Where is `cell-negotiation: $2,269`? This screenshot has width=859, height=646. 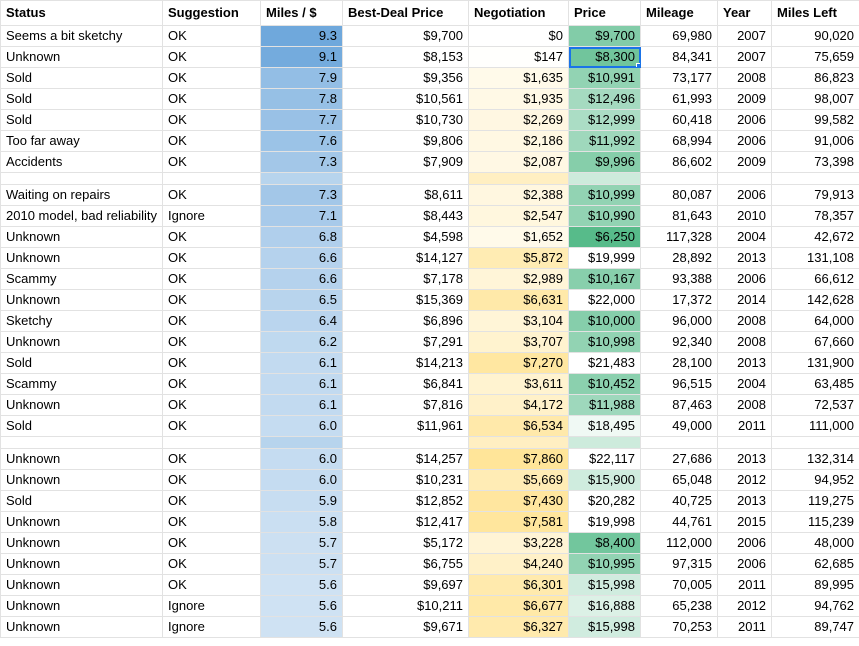 cell-negotiation: $2,269 is located at coordinates (518, 120).